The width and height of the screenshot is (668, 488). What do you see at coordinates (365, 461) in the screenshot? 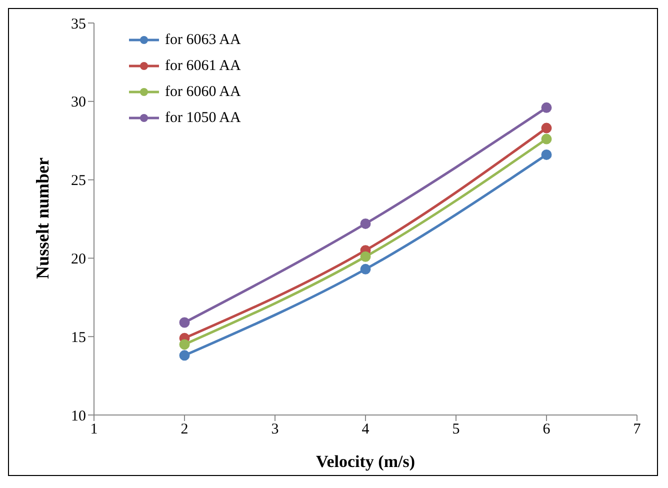
I see `x-axis-title: Velocity (m/s)` at bounding box center [365, 461].